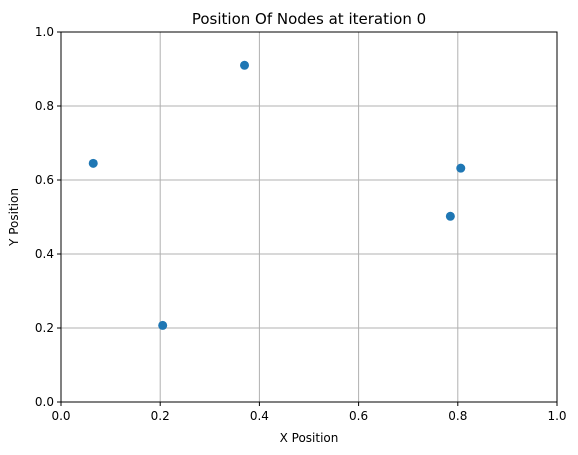 This screenshot has height=455, width=578. Describe the element at coordinates (44, 32) in the screenshot. I see `y-tick-label: 1.0` at that location.